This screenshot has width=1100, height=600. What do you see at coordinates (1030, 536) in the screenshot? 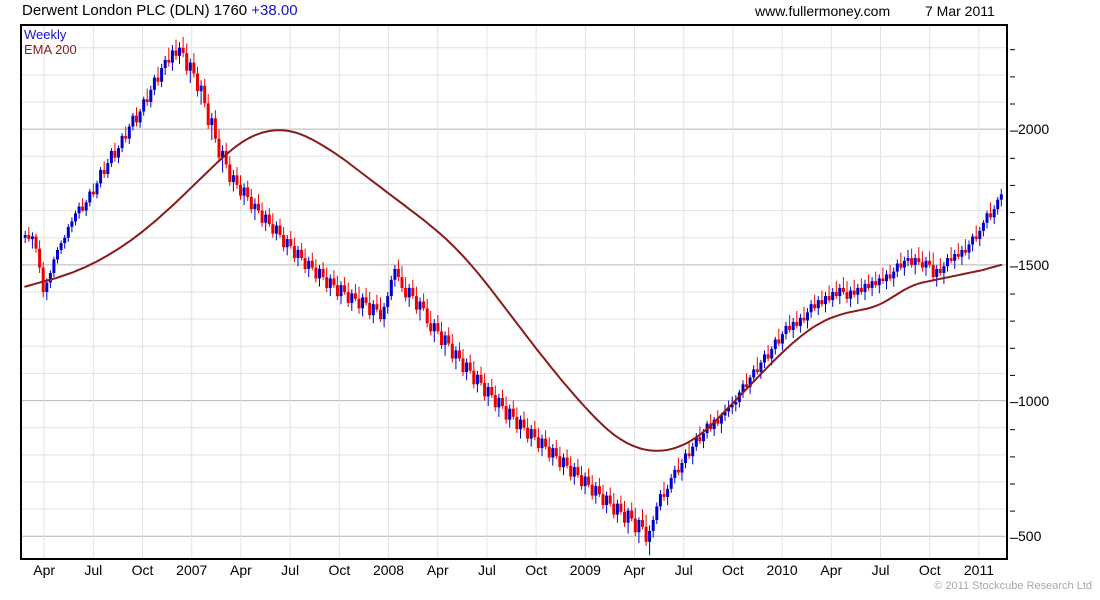
I see `y-axis-label: 500` at bounding box center [1030, 536].